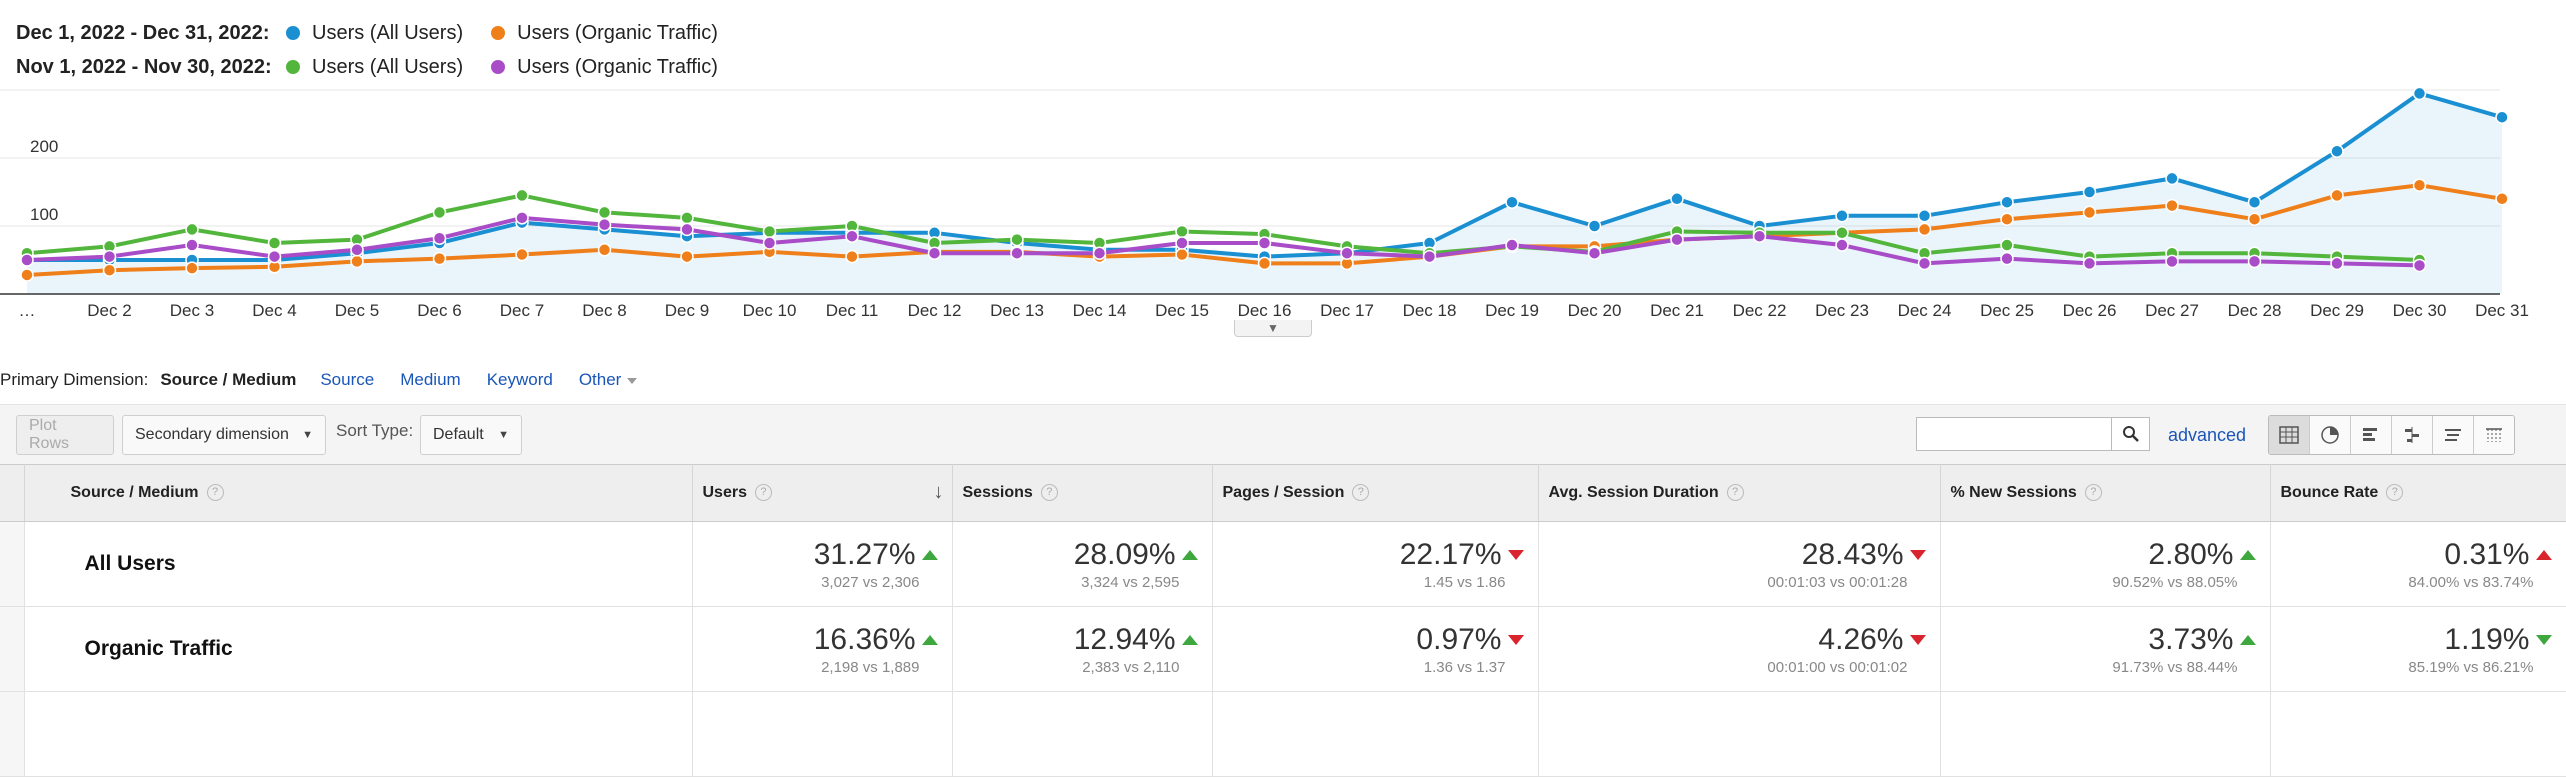 This screenshot has width=2566, height=777. I want to click on view-percentage-button, so click(2330, 435).